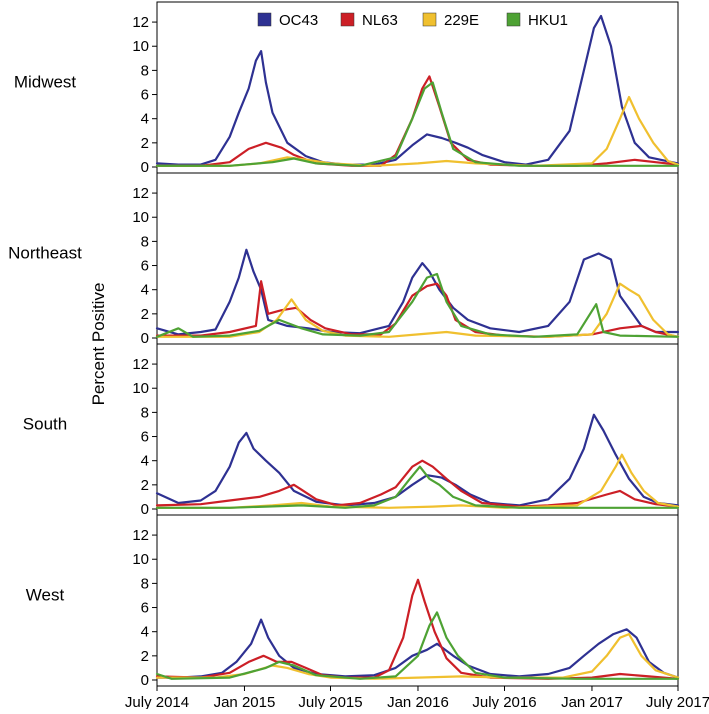 This screenshot has height=714, width=709. What do you see at coordinates (245, 701) in the screenshot?
I see `x-tick-label: Jan 2015` at bounding box center [245, 701].